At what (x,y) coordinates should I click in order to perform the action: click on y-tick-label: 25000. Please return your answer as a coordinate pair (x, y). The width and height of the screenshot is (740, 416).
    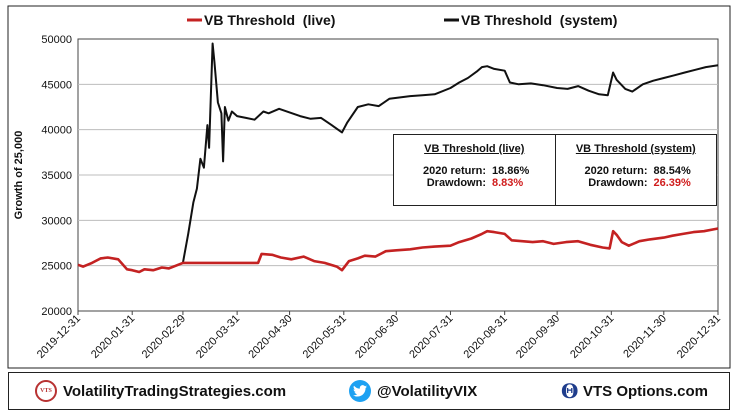
    Looking at the image, I should click on (56, 267).